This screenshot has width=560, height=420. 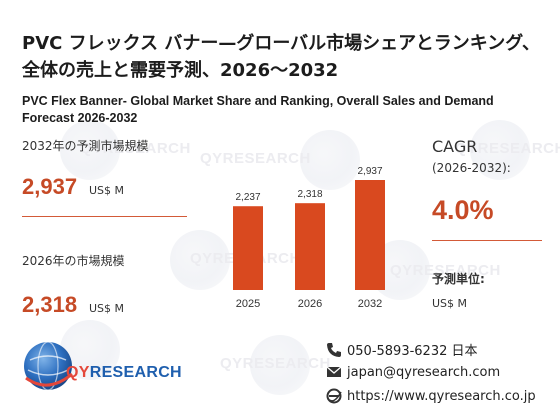 I want to click on logo-text-qy: QY, so click(x=78, y=372).